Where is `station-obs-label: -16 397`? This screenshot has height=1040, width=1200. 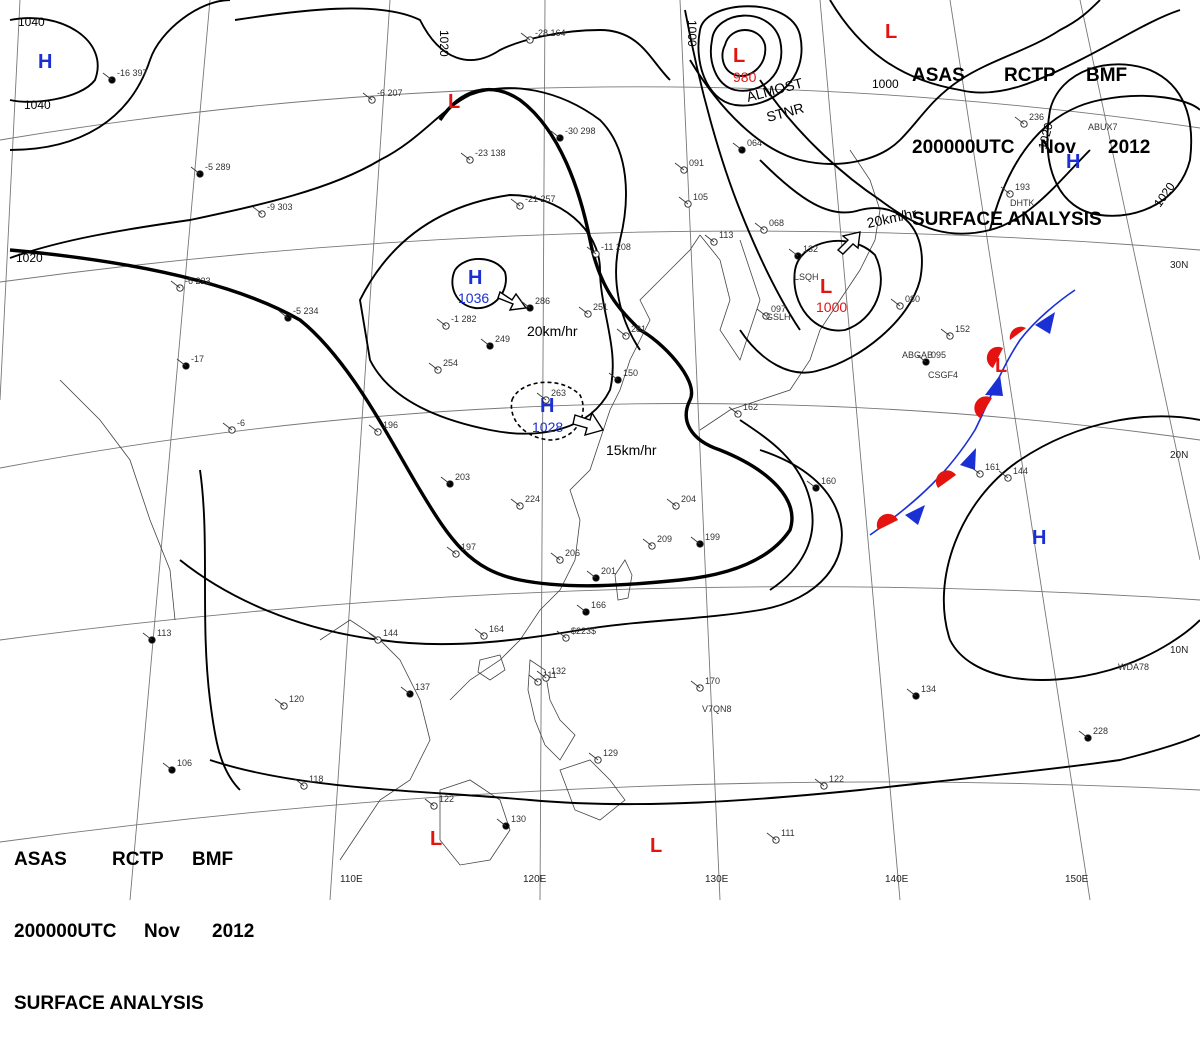 station-obs-label: -16 397 is located at coordinates (132, 73).